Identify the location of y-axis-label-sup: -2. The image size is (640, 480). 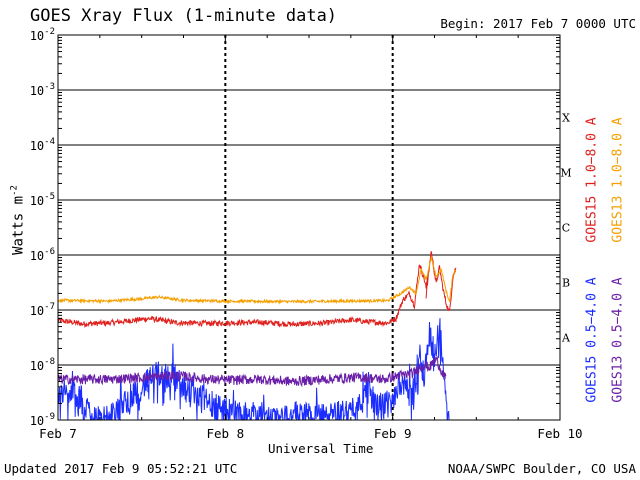
(14, 190).